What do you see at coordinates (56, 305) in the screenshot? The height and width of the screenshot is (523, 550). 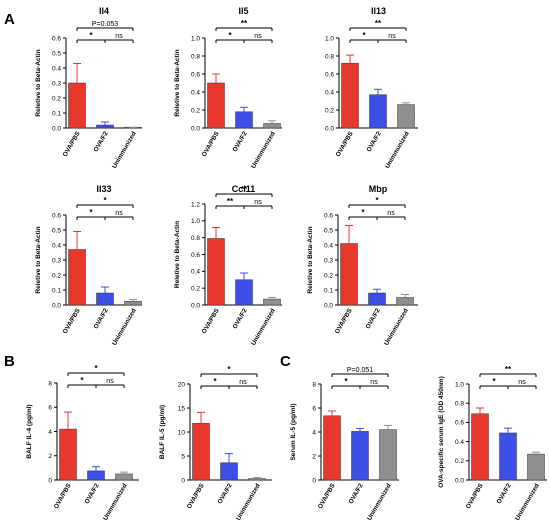 I see `y-tick-label: 0.0` at bounding box center [56, 305].